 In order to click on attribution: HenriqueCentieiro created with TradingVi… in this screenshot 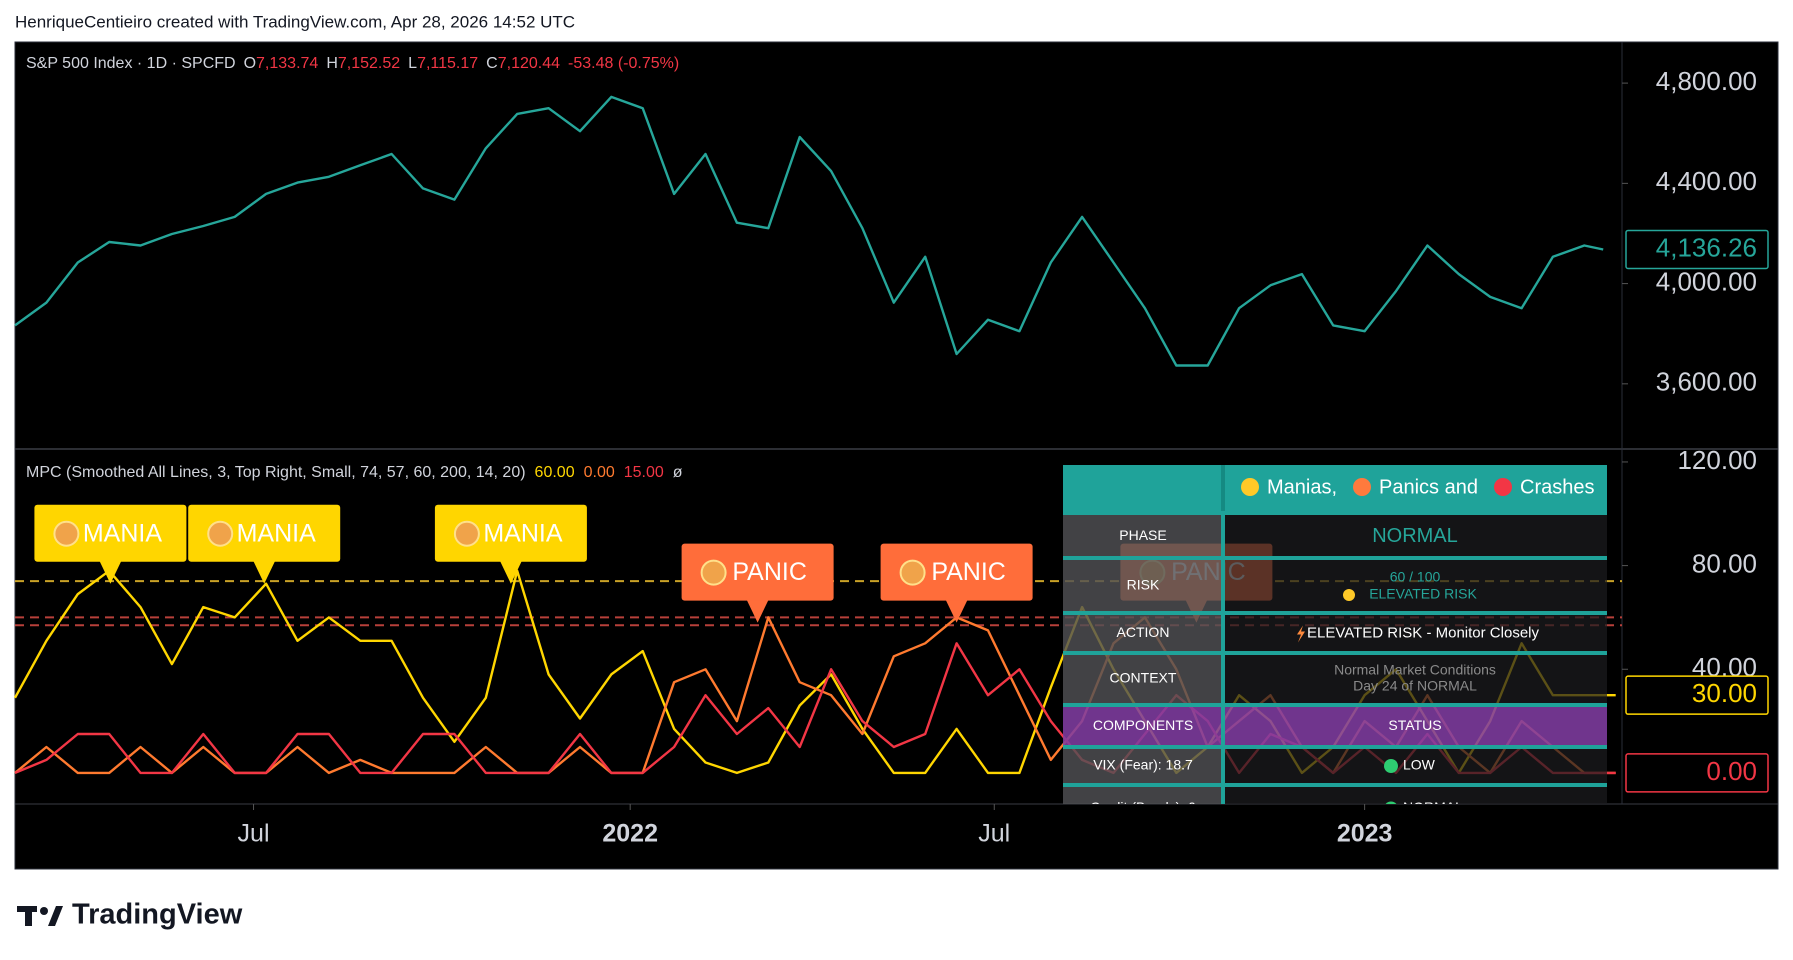, I will do `click(295, 21)`.